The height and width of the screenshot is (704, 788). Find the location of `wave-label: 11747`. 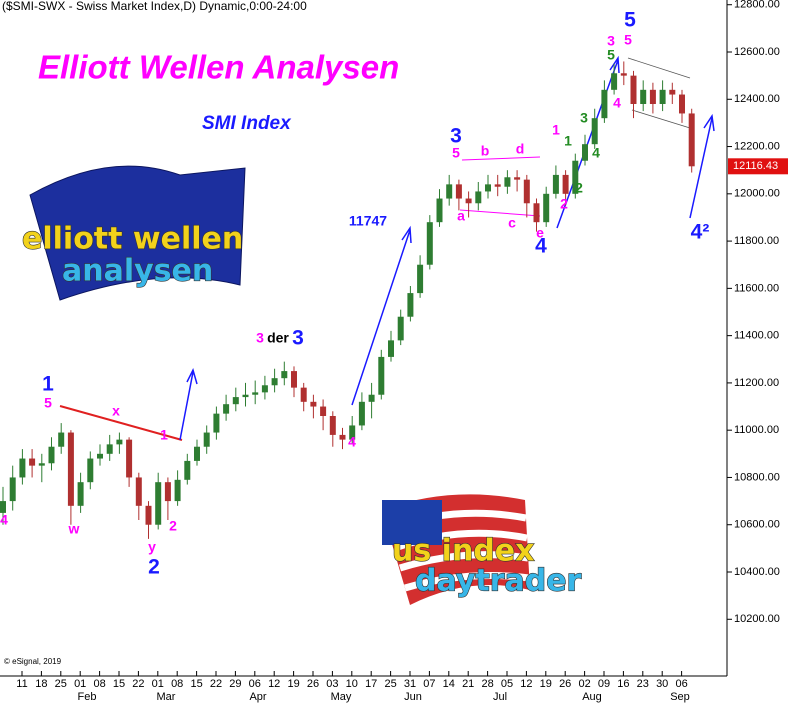

wave-label: 11747 is located at coordinates (368, 221).